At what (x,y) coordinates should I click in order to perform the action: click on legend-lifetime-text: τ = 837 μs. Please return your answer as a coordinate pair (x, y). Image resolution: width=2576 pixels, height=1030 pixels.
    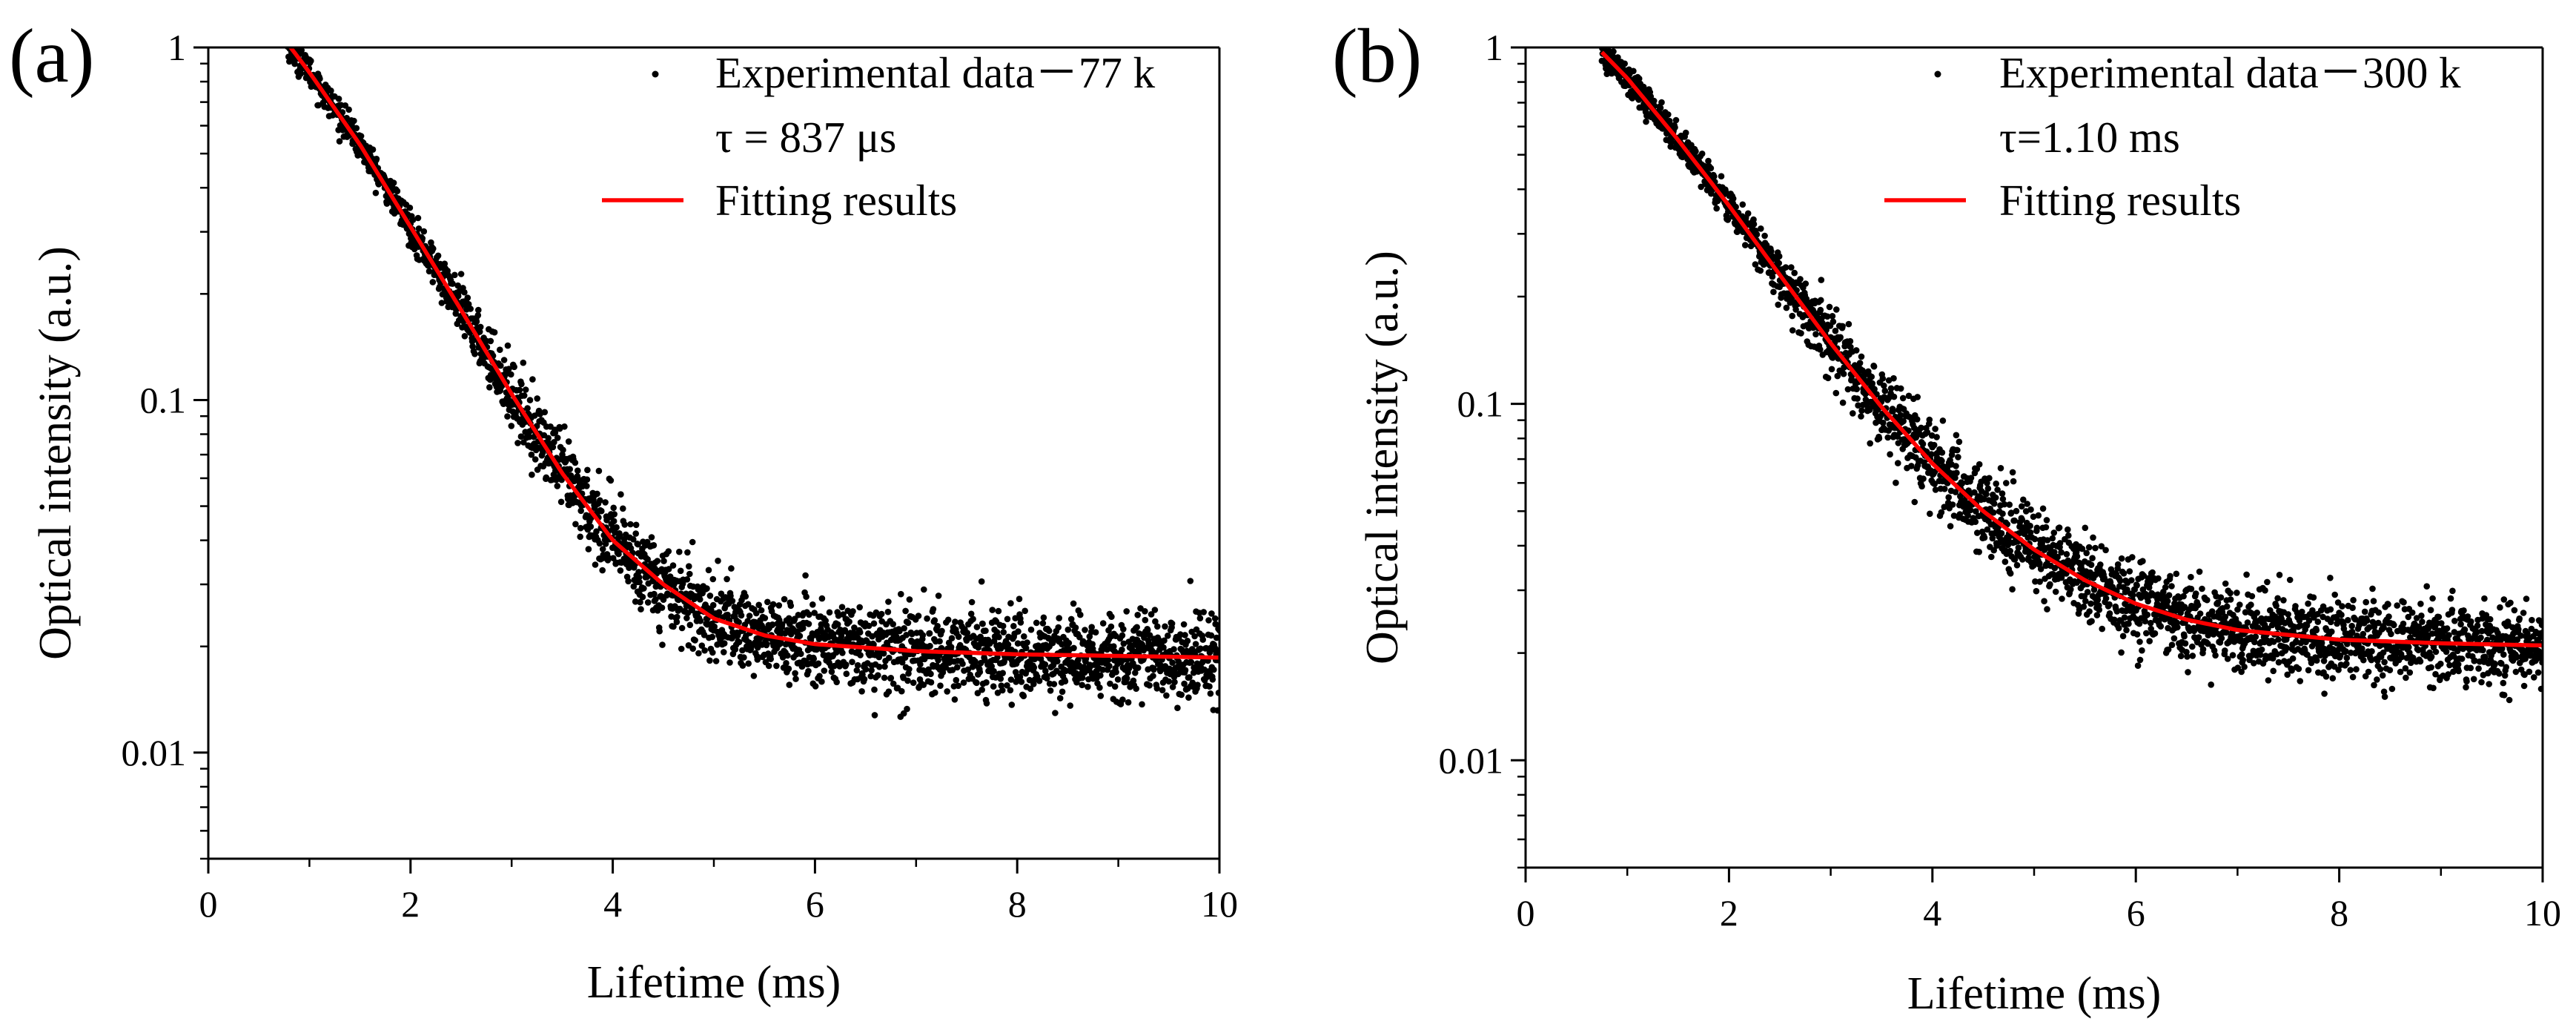
    Looking at the image, I should click on (805, 137).